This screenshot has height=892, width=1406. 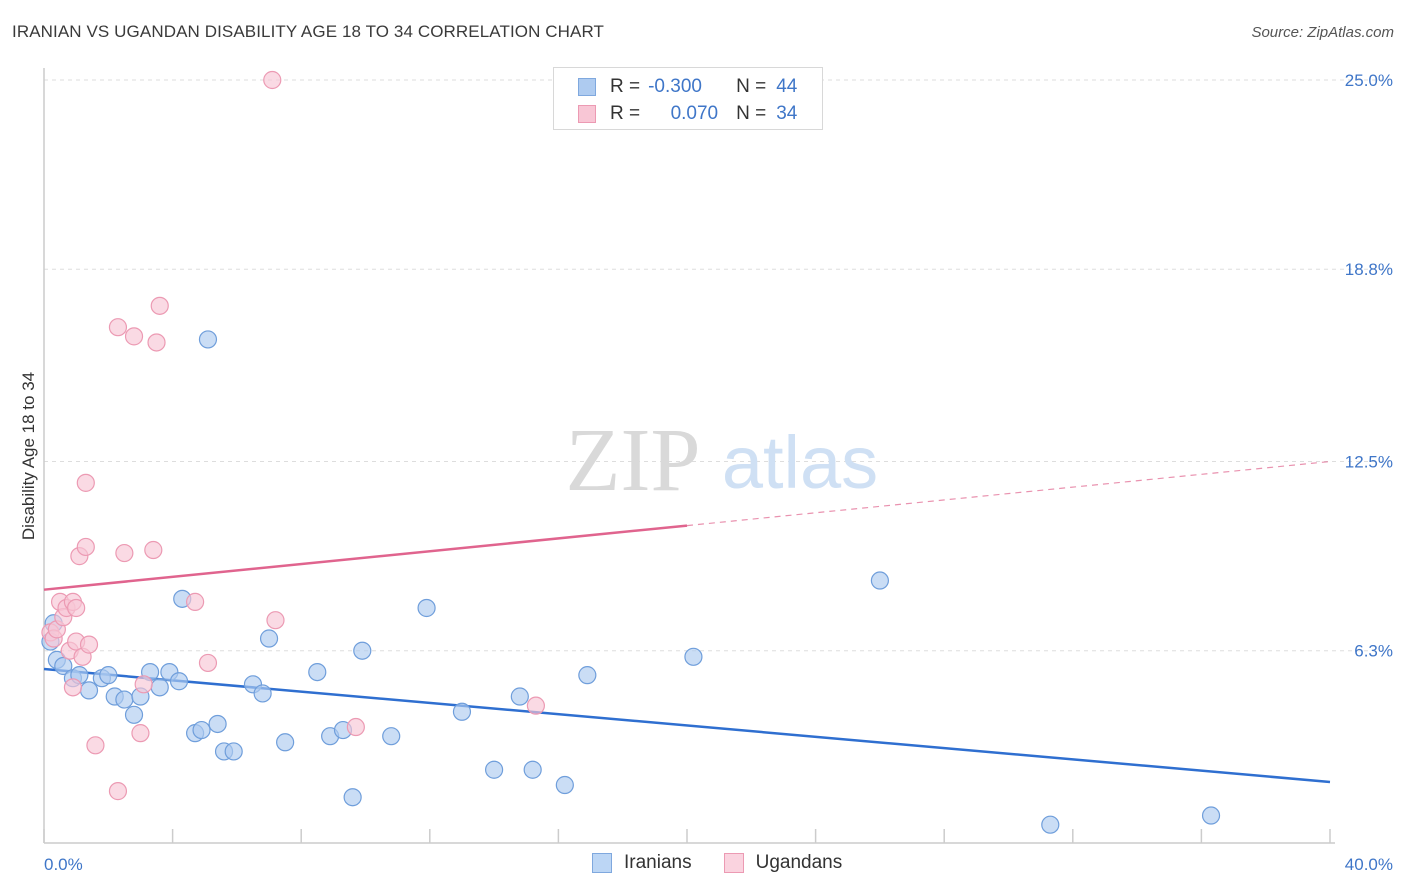 What do you see at coordinates (1369, 462) in the screenshot?
I see `y-tick-label: 12.5%` at bounding box center [1369, 462].